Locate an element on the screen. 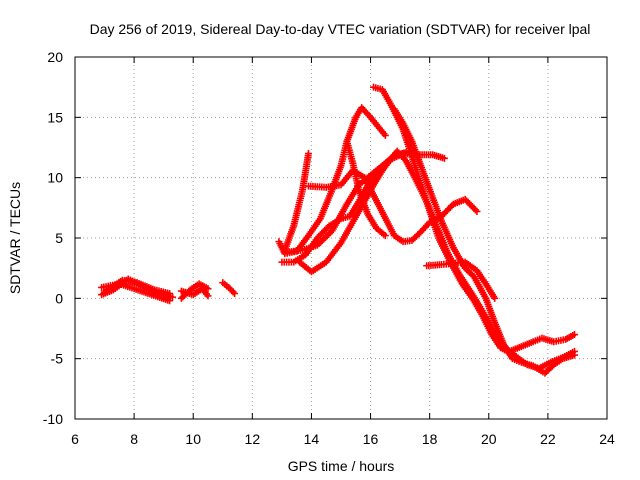  x-tick-labels: 6 8 10 12 14 16 18 20 22 24 is located at coordinates (343, 439).